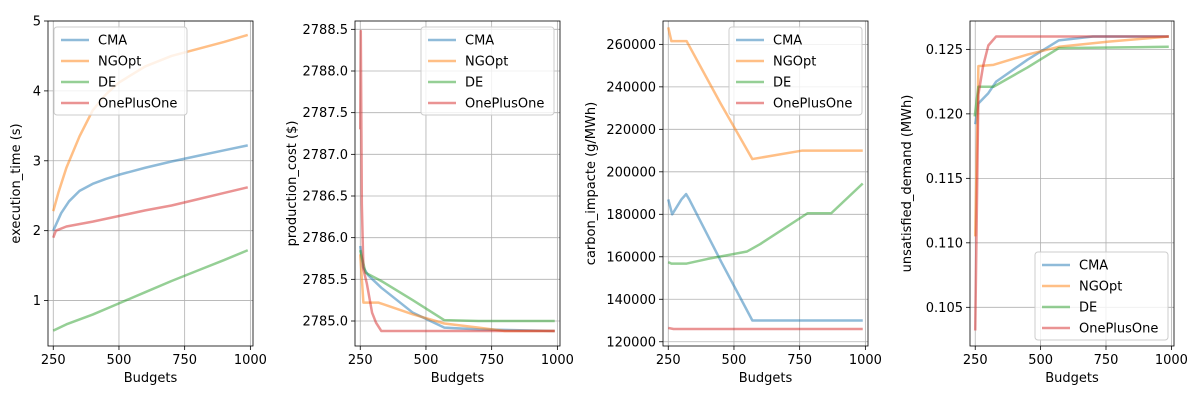  Describe the element at coordinates (631, 342) in the screenshot. I see `y-tick-label: 120000` at that location.